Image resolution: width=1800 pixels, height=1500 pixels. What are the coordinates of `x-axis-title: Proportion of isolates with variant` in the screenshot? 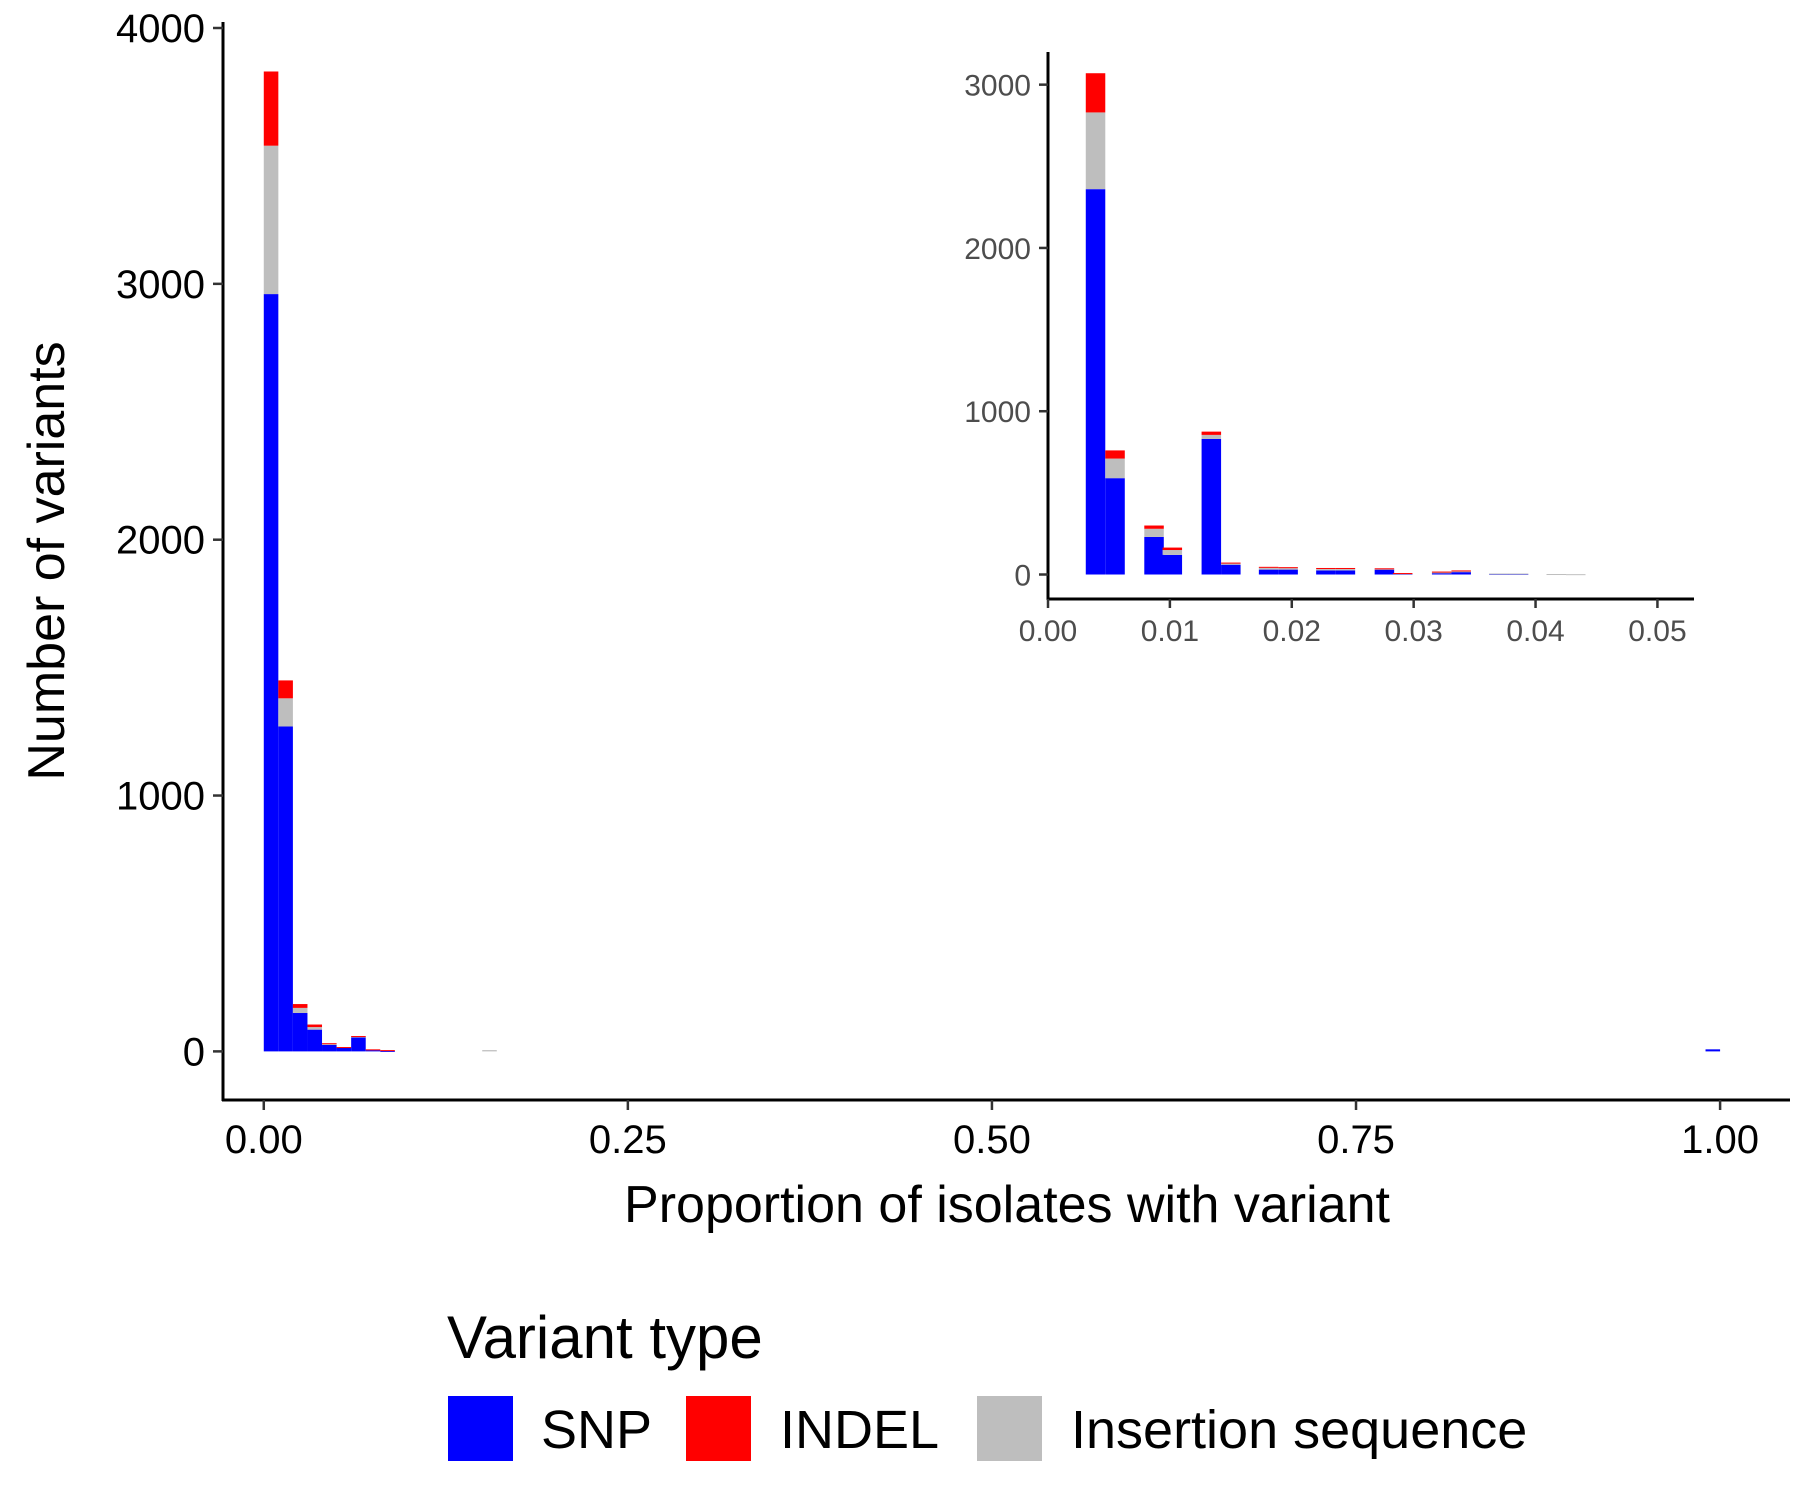 It's located at (1007, 1205).